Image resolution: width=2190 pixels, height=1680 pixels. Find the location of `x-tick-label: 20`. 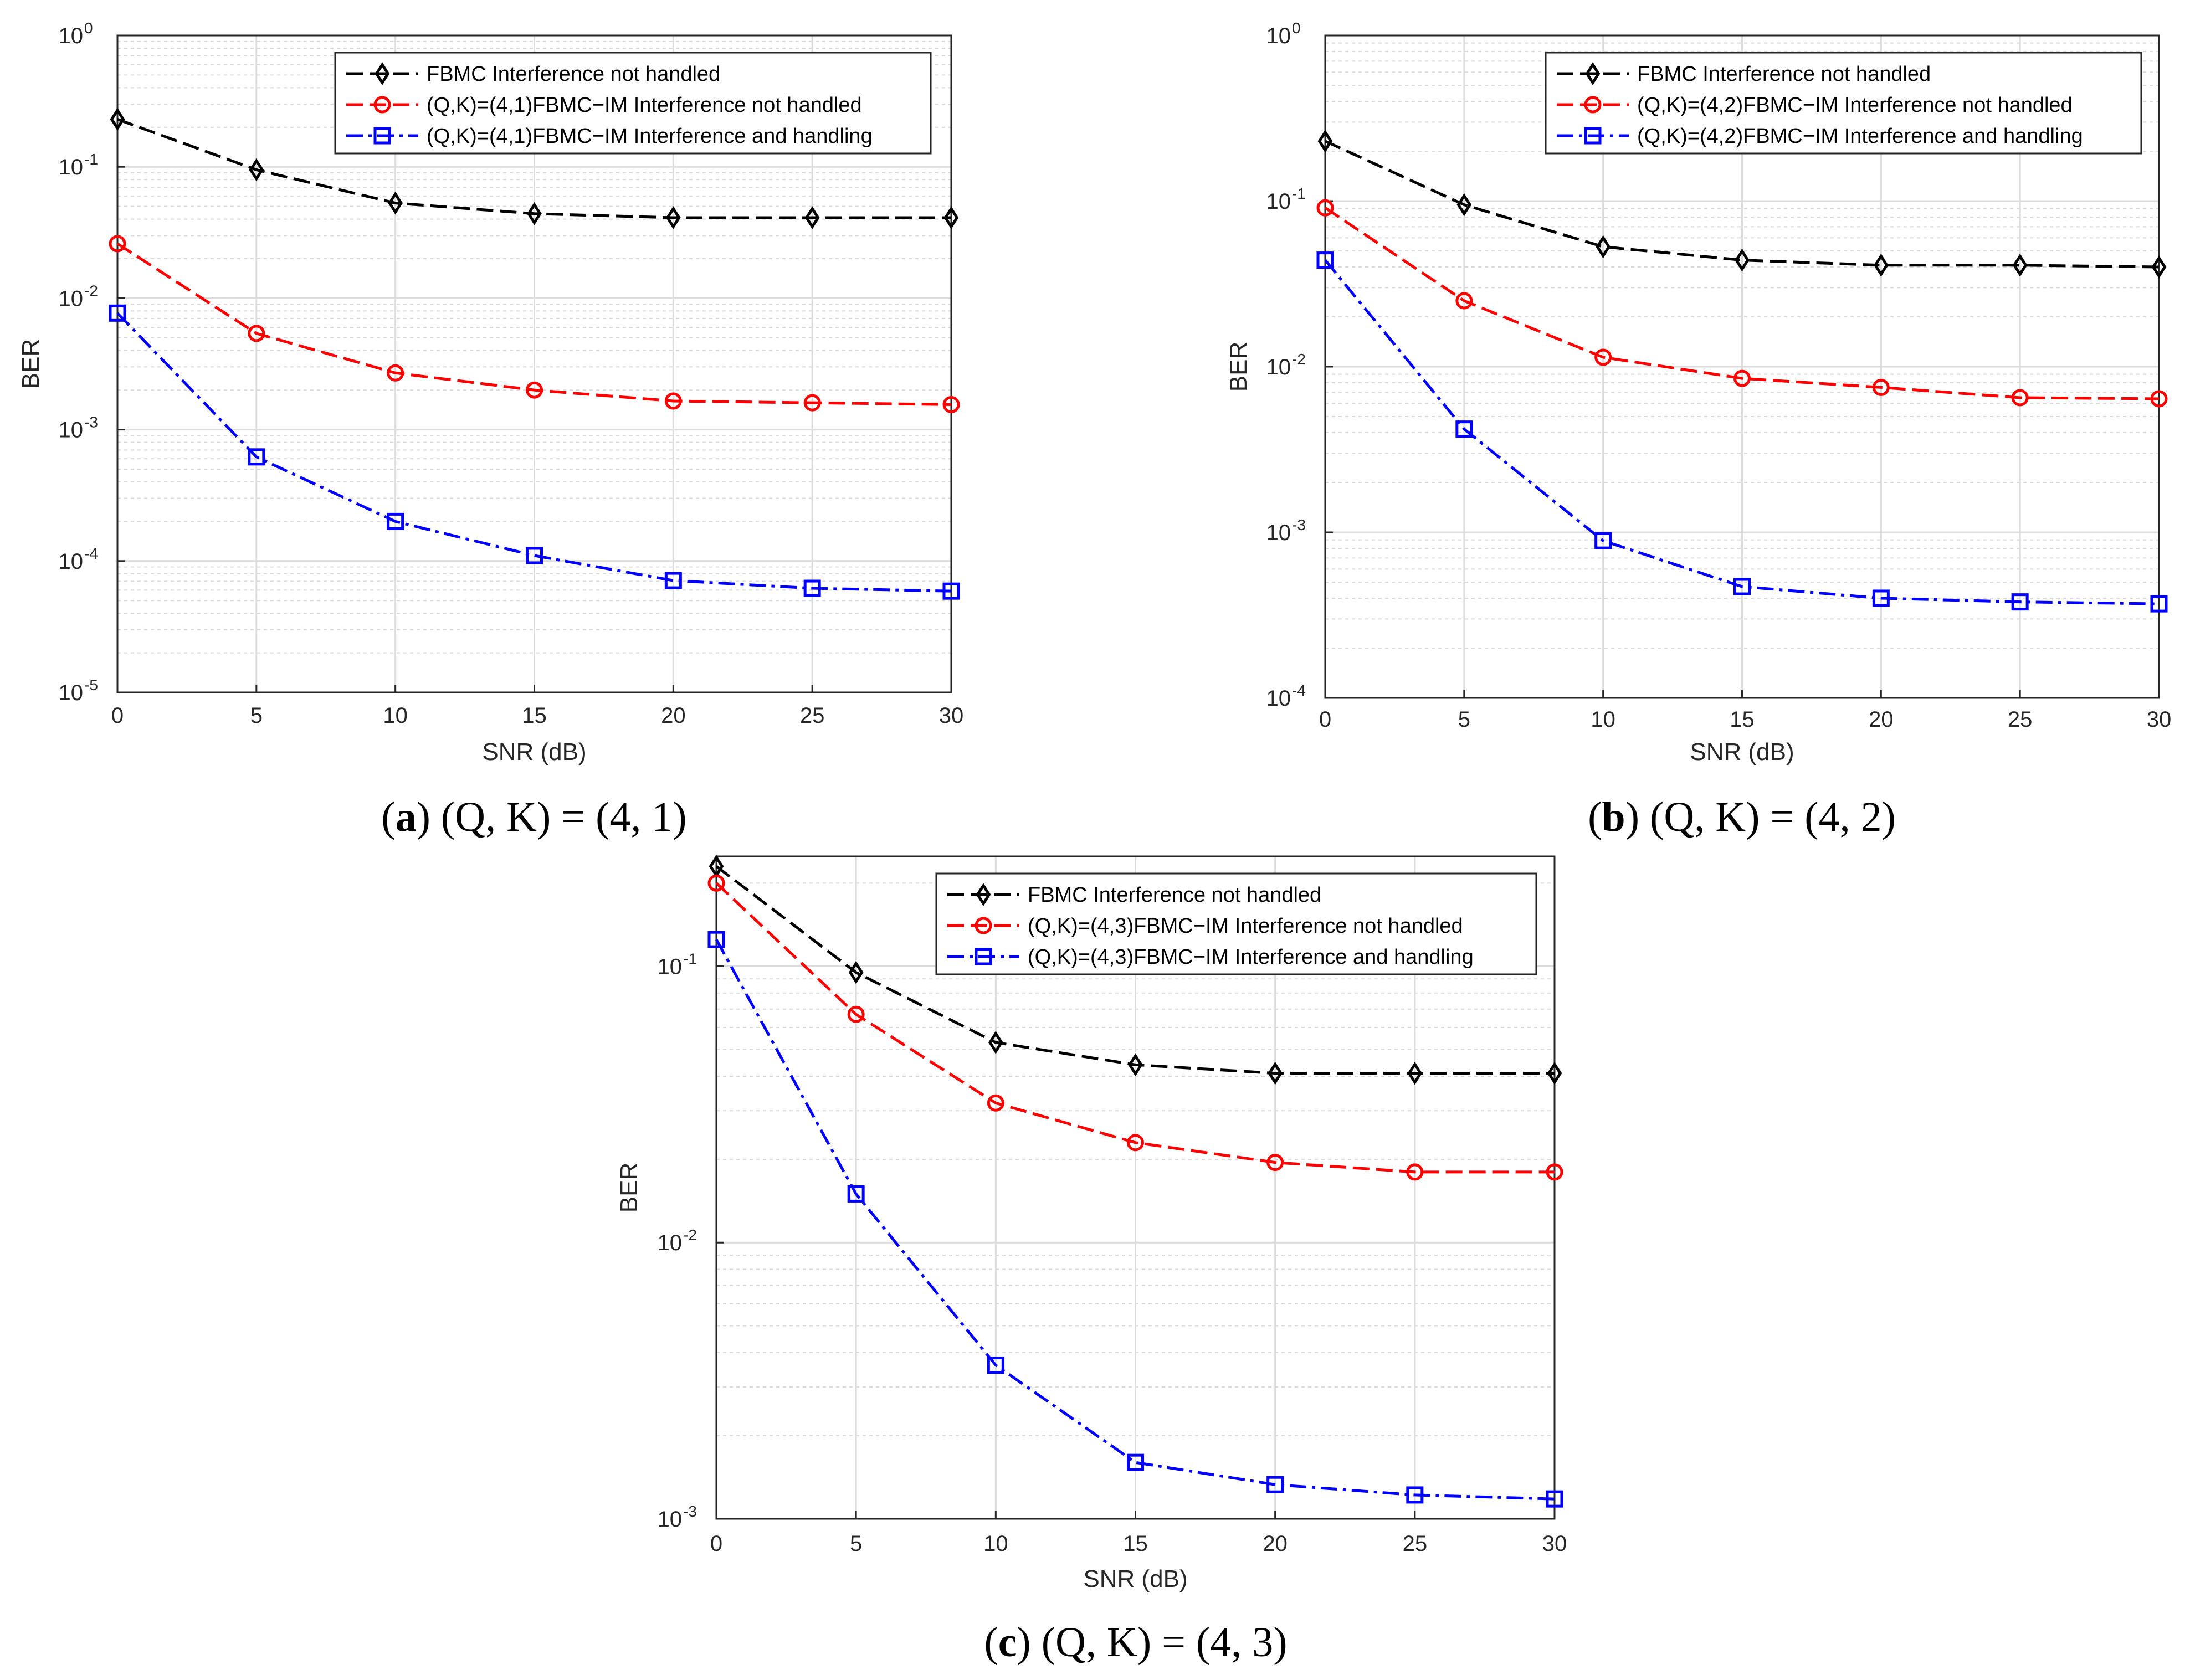

x-tick-label: 20 is located at coordinates (1275, 1544).